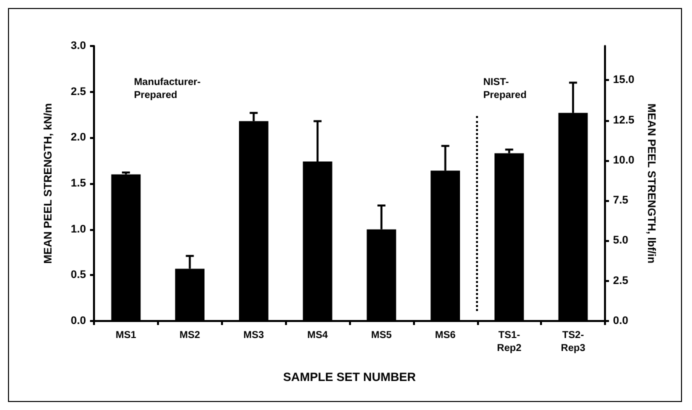  What do you see at coordinates (78, 92) in the screenshot?
I see `y-tick-label: 2.5` at bounding box center [78, 92].